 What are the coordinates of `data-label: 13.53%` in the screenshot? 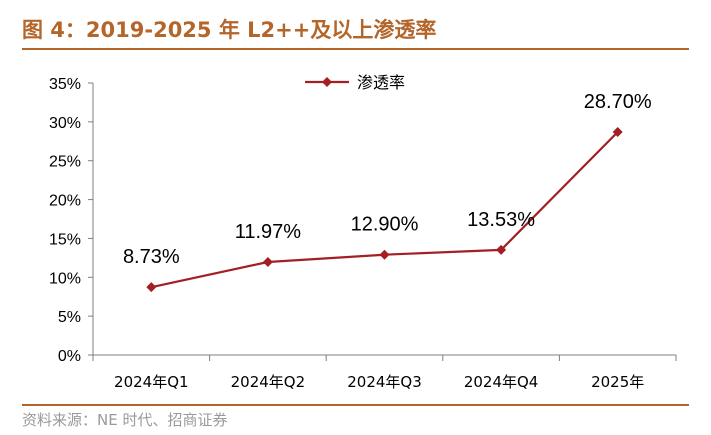 It's located at (501, 220).